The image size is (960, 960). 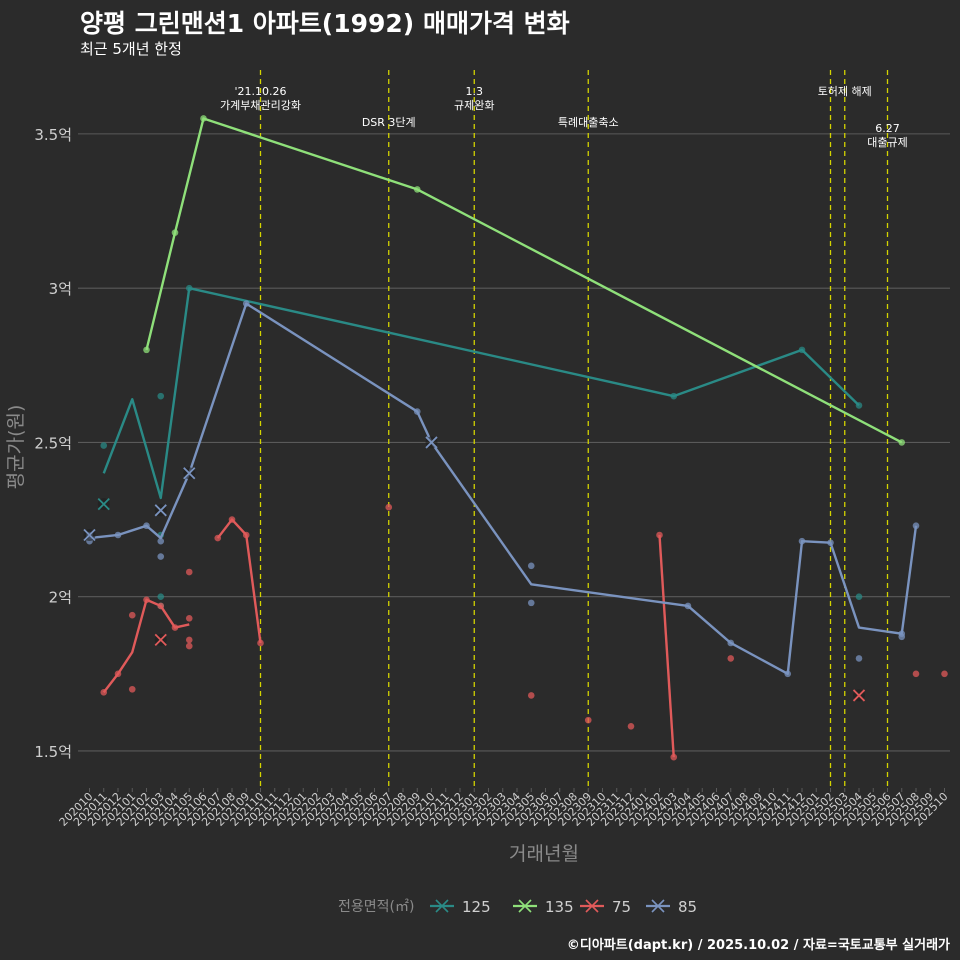 What do you see at coordinates (544, 854) in the screenshot?
I see `x-axis-title: 거래년월` at bounding box center [544, 854].